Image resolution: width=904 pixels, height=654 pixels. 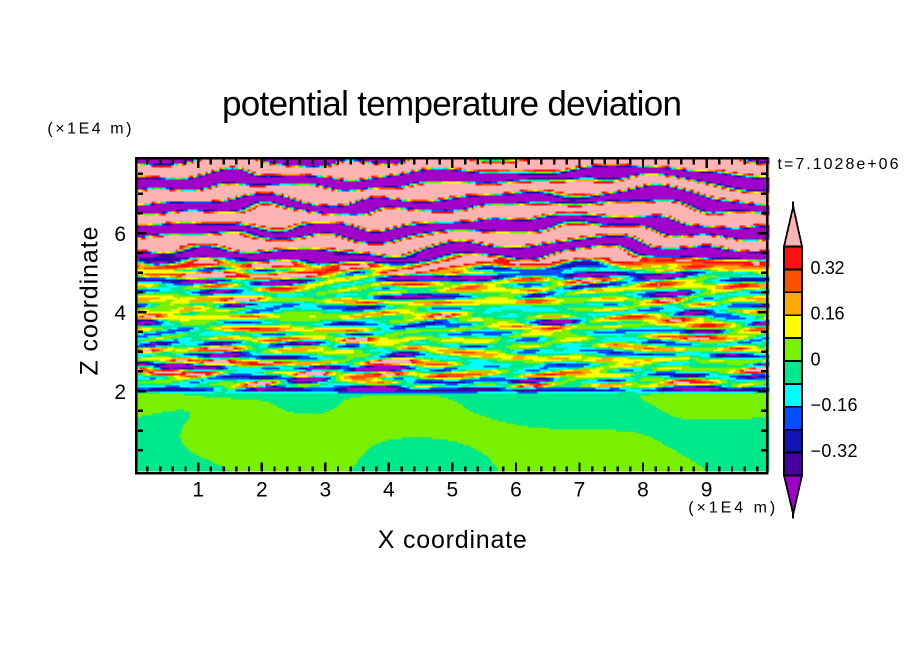 I want to click on svg-text: −0.16, so click(x=834, y=405).